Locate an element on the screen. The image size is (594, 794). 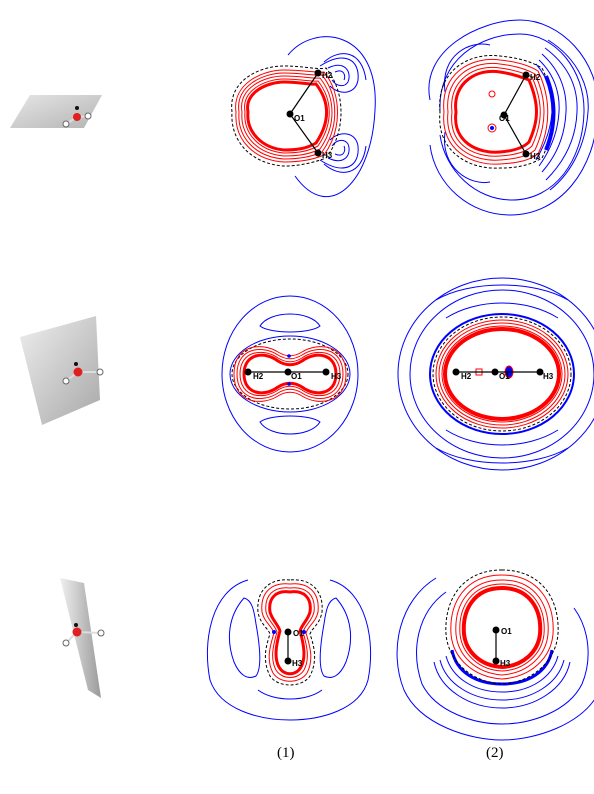
column-caption-2: (2) is located at coordinates (495, 753).